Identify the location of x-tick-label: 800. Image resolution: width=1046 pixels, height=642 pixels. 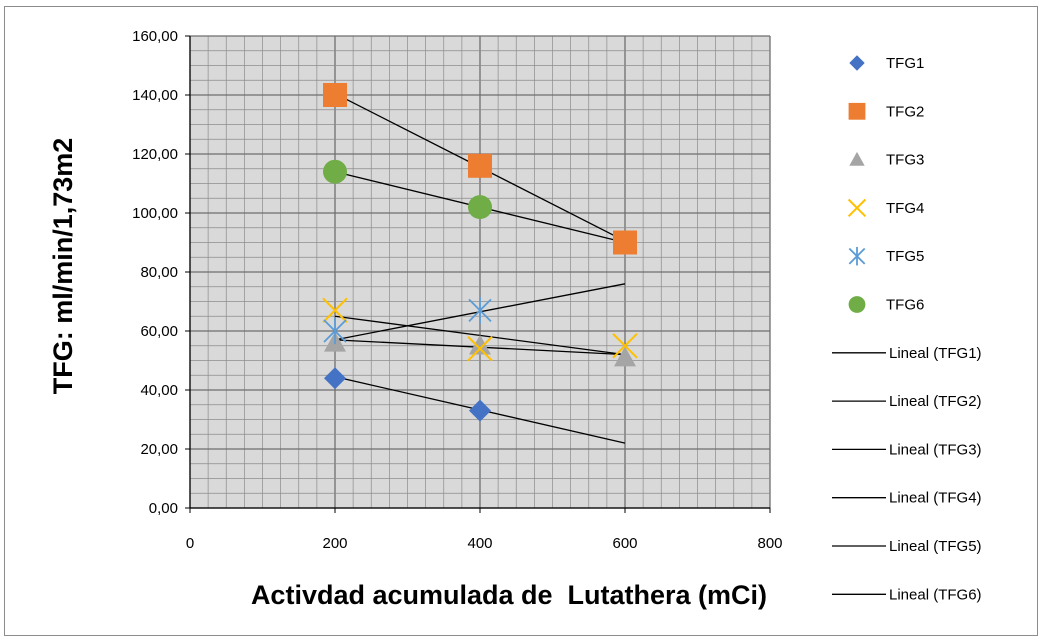
(769, 543).